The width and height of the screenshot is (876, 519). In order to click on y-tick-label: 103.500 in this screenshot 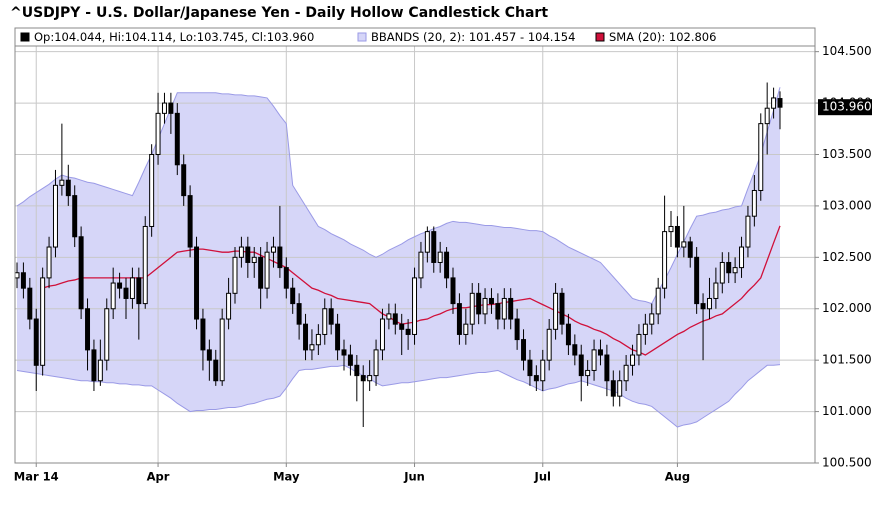, I will do `click(847, 154)`.